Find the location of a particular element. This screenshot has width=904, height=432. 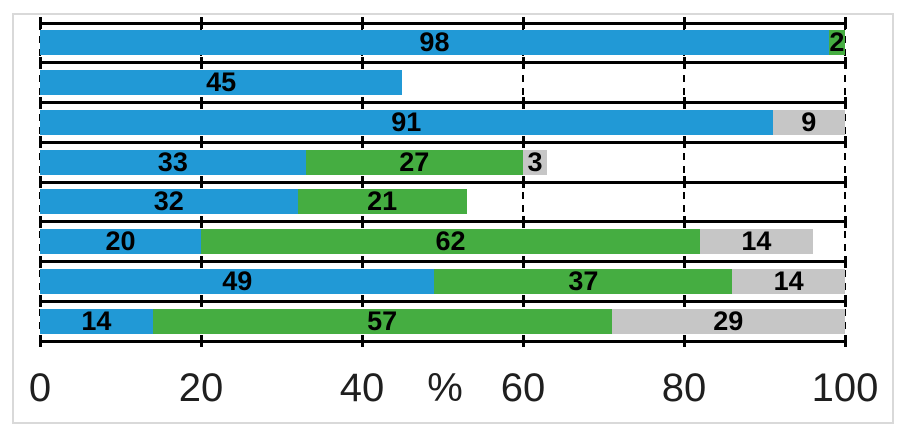

bar-segment-blue: 49 is located at coordinates (237, 280).